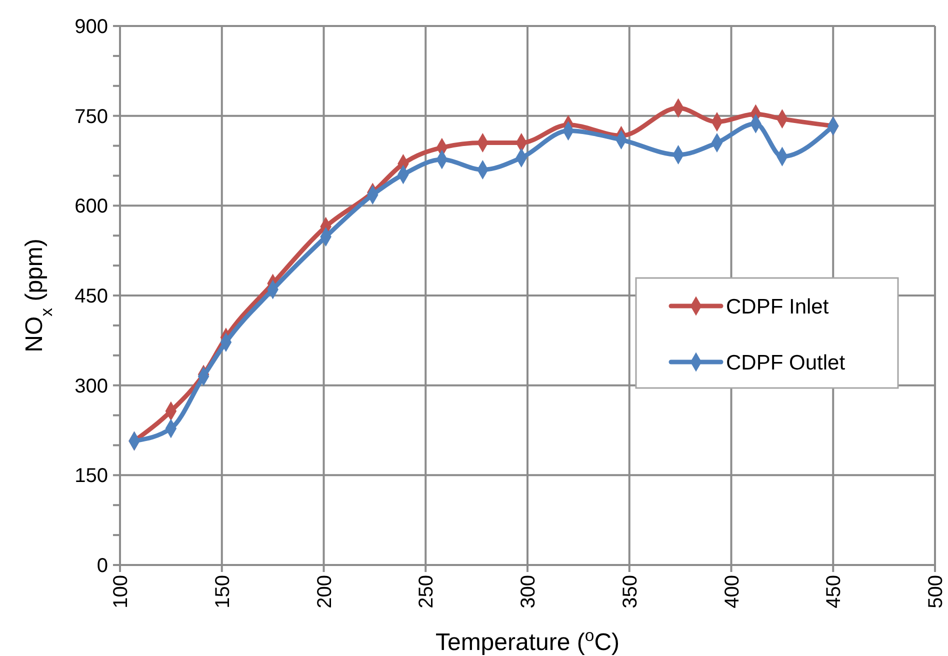 Image resolution: width=948 pixels, height=656 pixels. I want to click on y-tick-label: 0, so click(102, 566).